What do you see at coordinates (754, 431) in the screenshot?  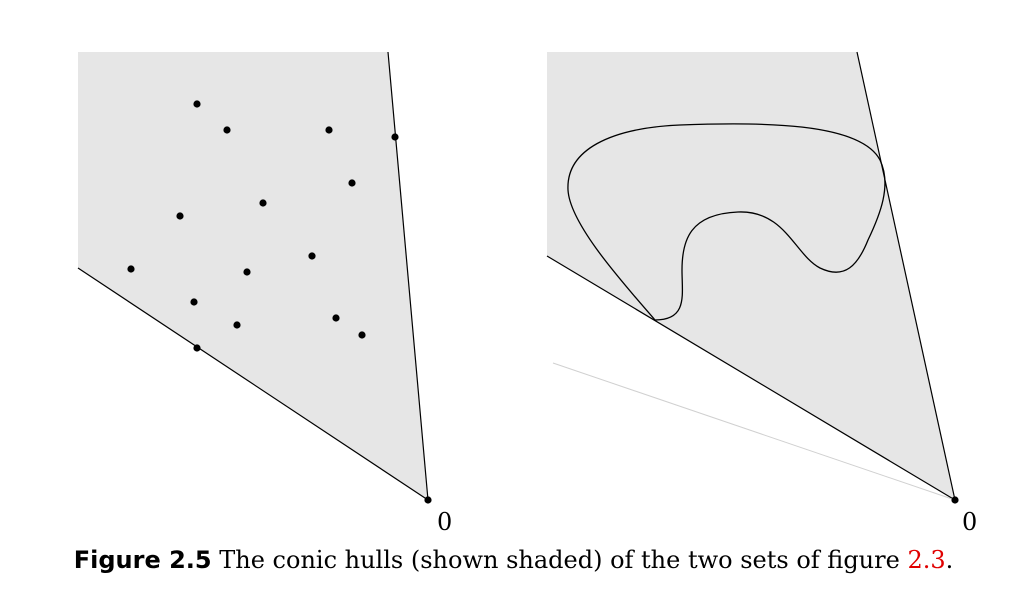 I see `right-faint-ray` at bounding box center [754, 431].